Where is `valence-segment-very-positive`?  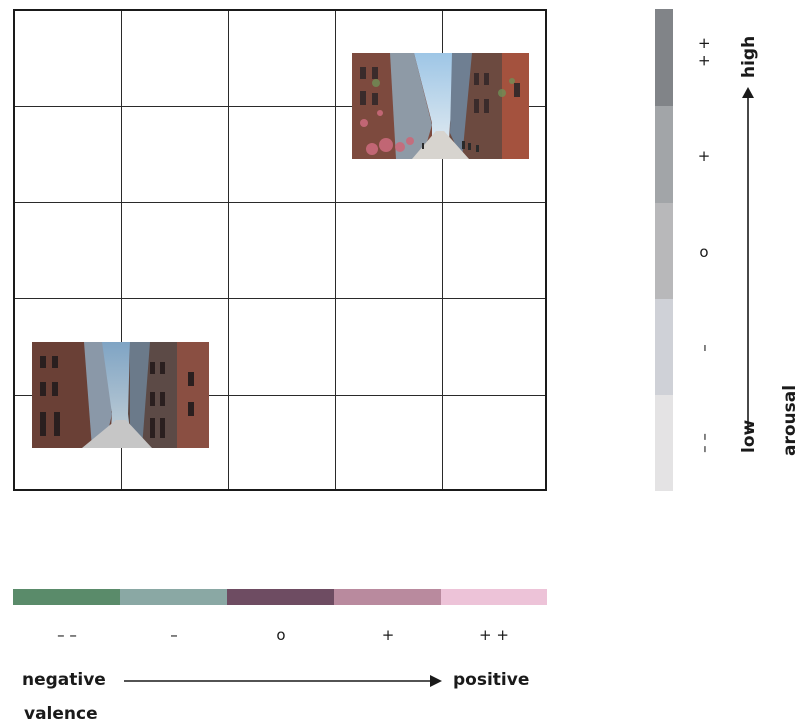 valence-segment-very-positive is located at coordinates (494, 597).